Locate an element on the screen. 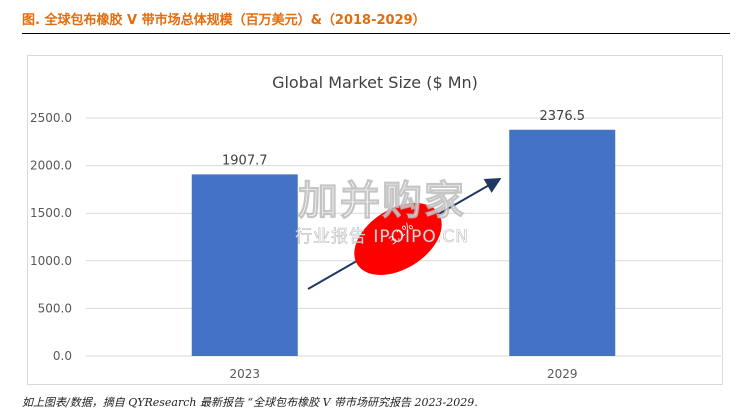 Image resolution: width=744 pixels, height=417 pixels. y-tick-label: 1000.0 is located at coordinates (51, 261).